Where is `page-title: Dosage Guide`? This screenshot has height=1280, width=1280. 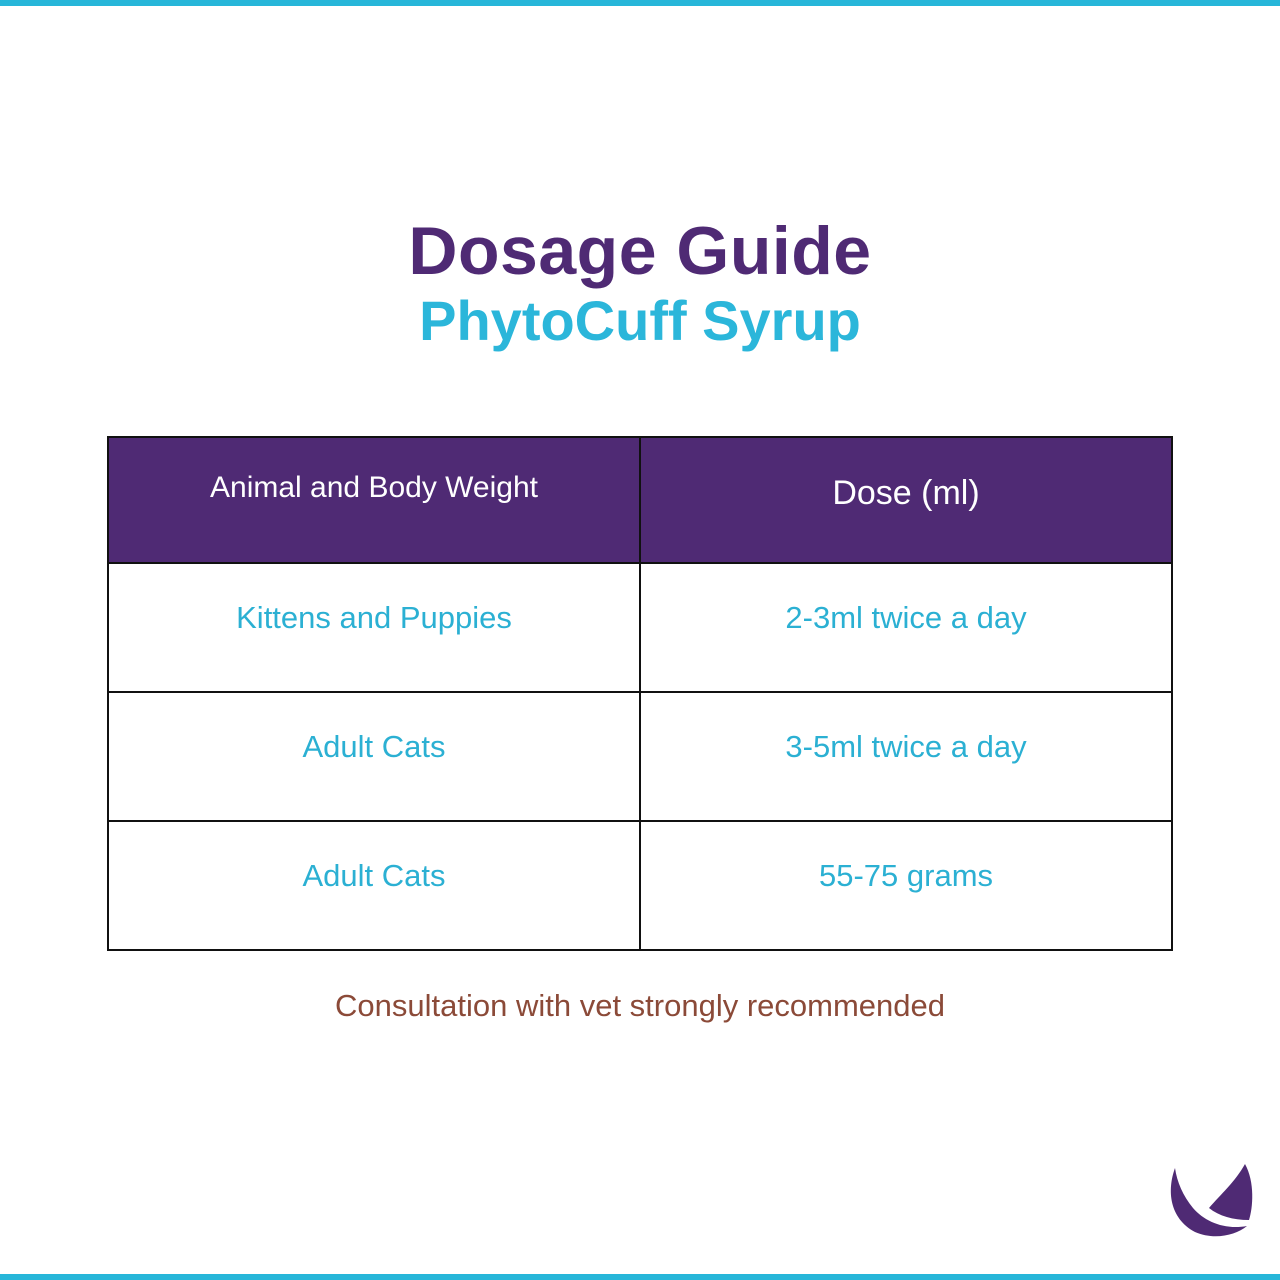 page-title: Dosage Guide is located at coordinates (640, 251).